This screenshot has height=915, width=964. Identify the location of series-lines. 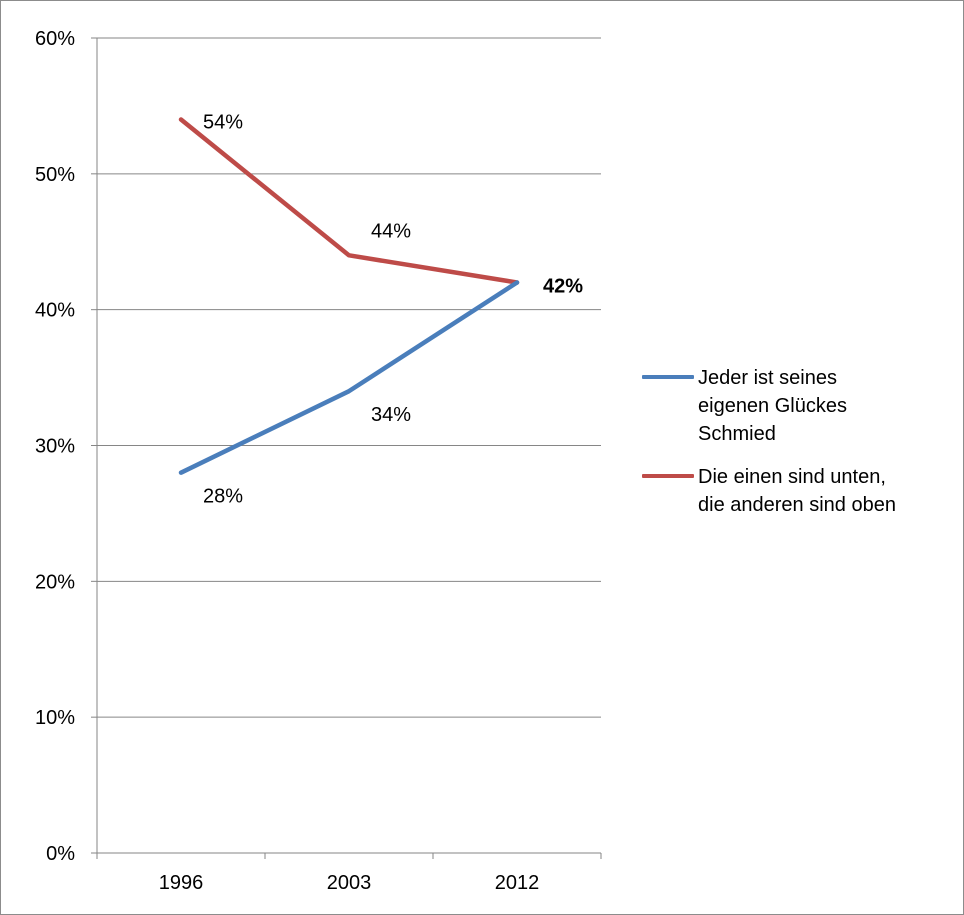
(349, 296).